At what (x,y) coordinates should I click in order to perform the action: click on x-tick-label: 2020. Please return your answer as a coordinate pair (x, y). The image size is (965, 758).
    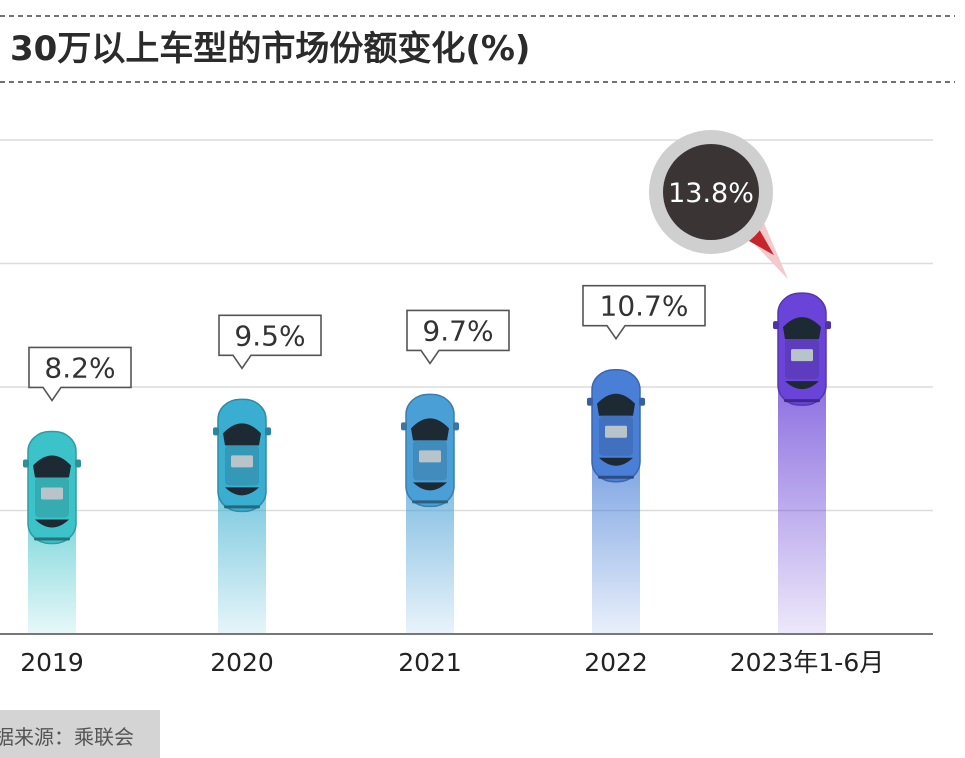
    Looking at the image, I should click on (242, 662).